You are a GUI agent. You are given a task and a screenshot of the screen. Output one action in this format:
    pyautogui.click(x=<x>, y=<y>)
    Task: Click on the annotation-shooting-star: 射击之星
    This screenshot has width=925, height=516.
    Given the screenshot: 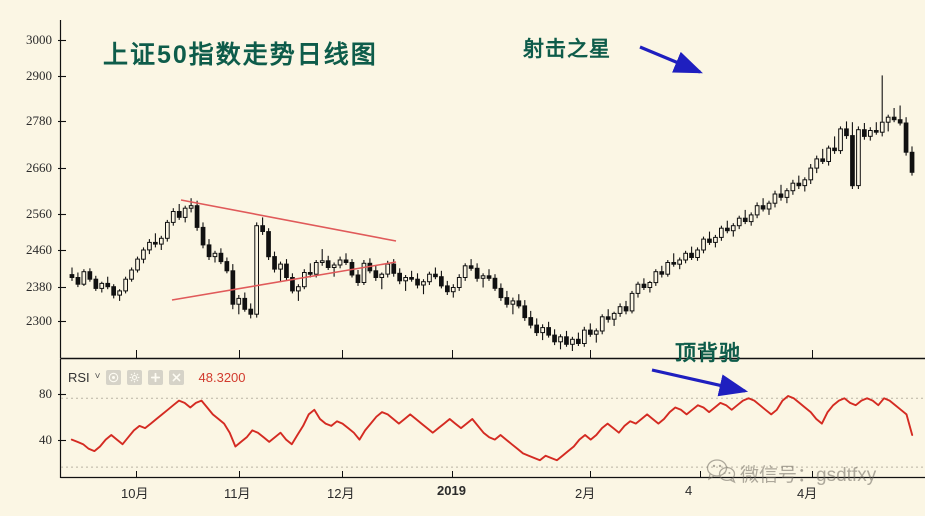 What is the action you would take?
    pyautogui.click(x=567, y=49)
    